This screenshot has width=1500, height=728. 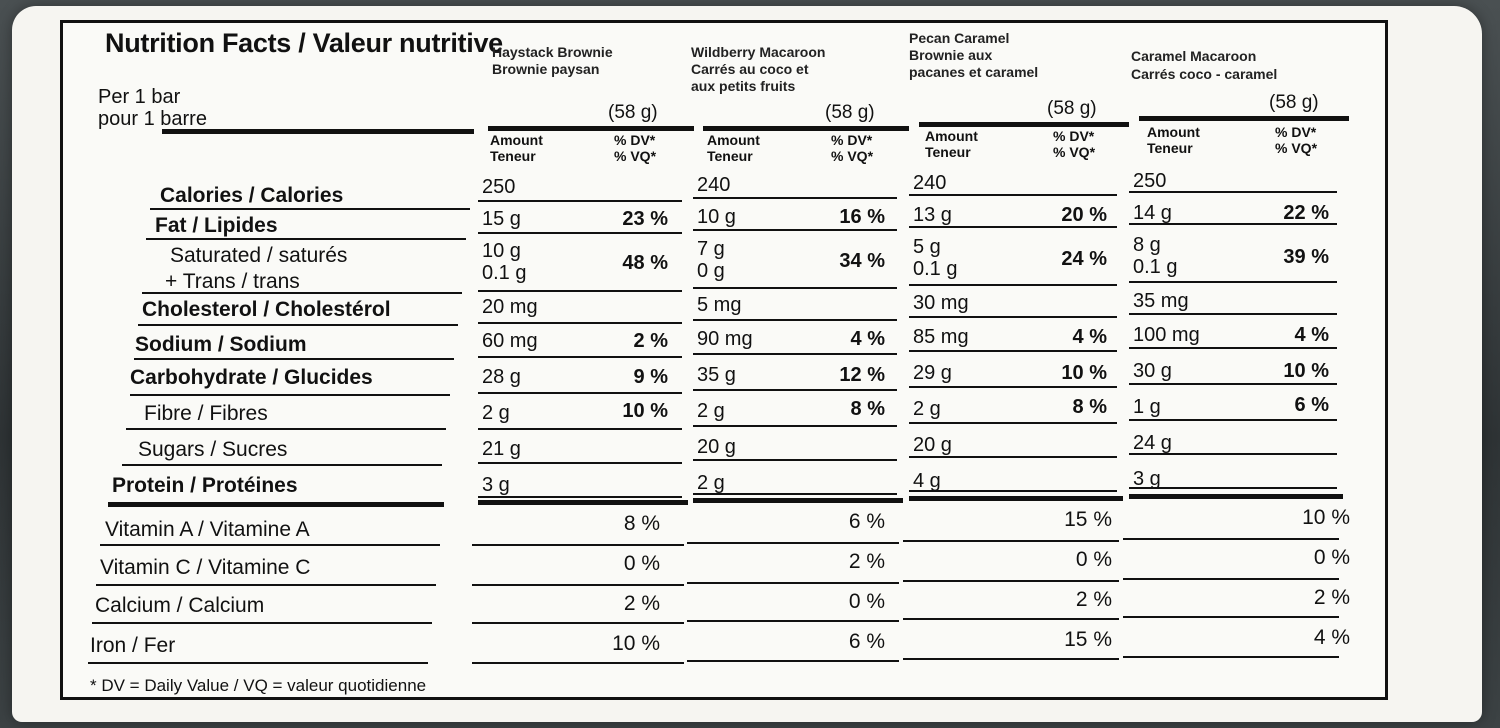 I want to click on value-cholesterol: 20 mg, so click(x=510, y=307).